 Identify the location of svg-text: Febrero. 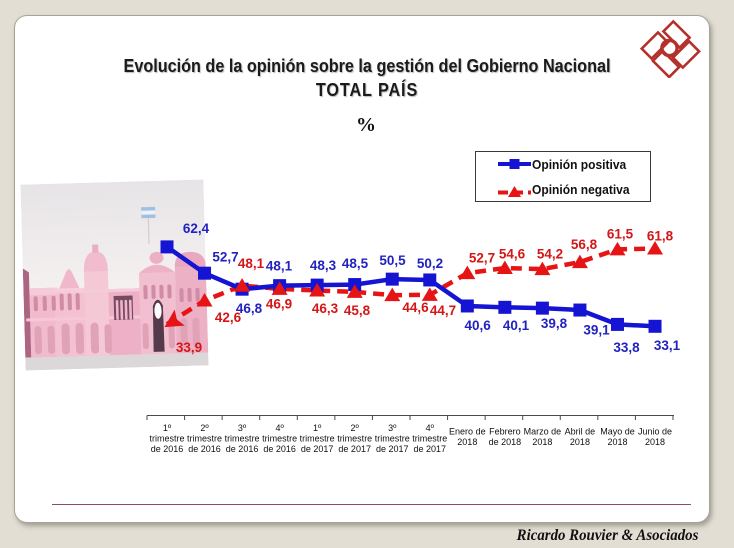
(505, 432).